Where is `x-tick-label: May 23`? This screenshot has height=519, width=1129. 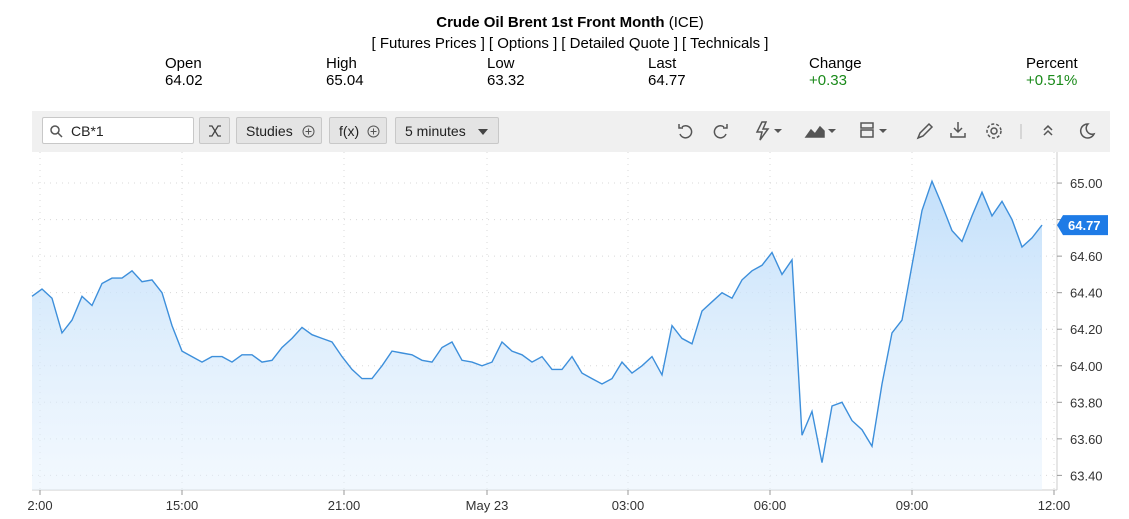 x-tick-label: May 23 is located at coordinates (487, 505).